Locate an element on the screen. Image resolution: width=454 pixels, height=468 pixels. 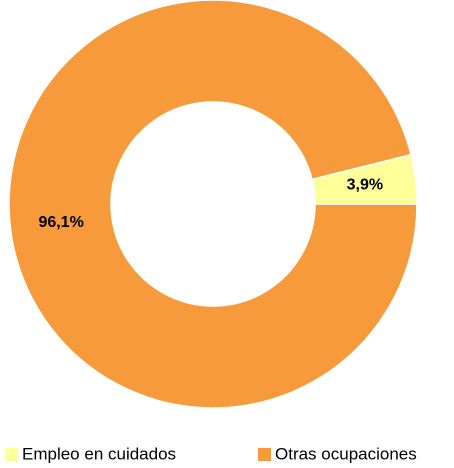
legend-label: Empleo en cuidados is located at coordinates (99, 453).